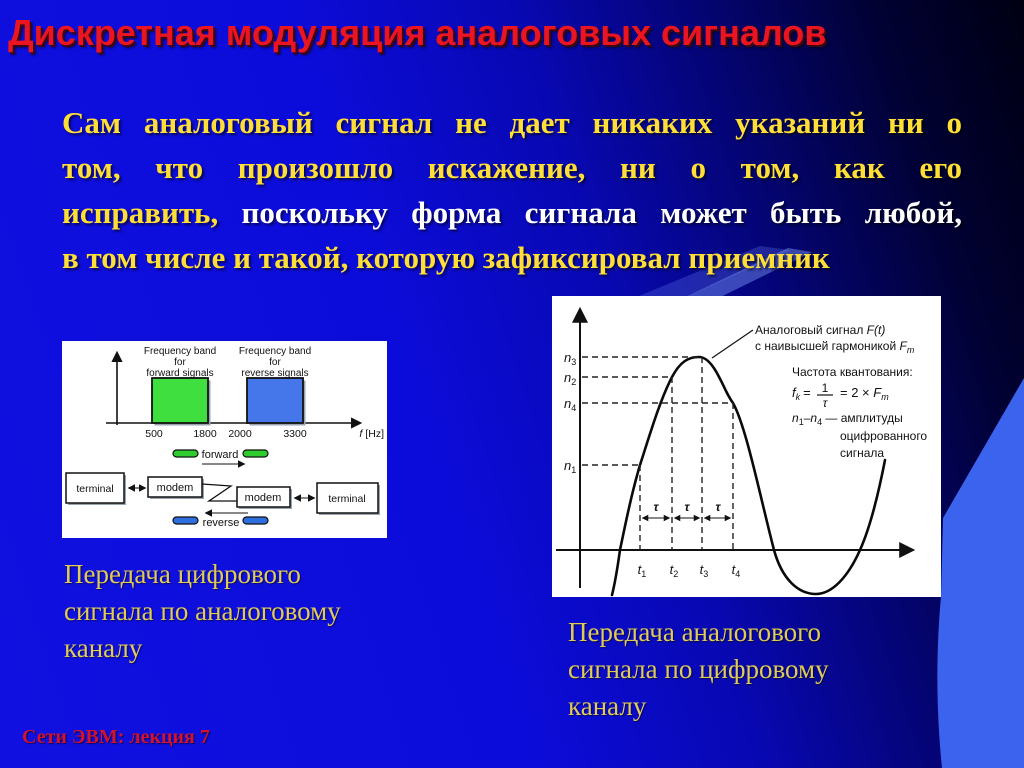 The height and width of the screenshot is (768, 1024). I want to click on figure-canvas, so click(746, 446).